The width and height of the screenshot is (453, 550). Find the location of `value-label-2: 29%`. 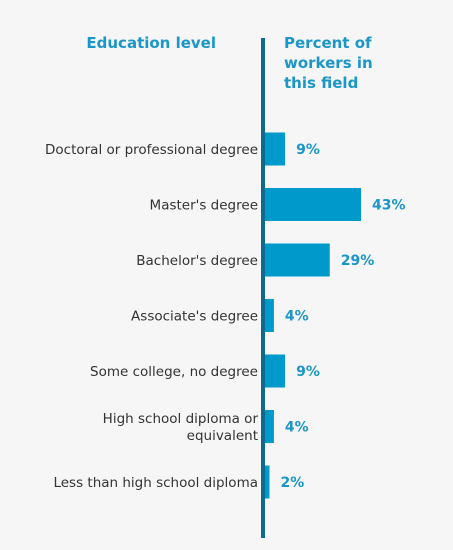

value-label-2: 29% is located at coordinates (358, 261).